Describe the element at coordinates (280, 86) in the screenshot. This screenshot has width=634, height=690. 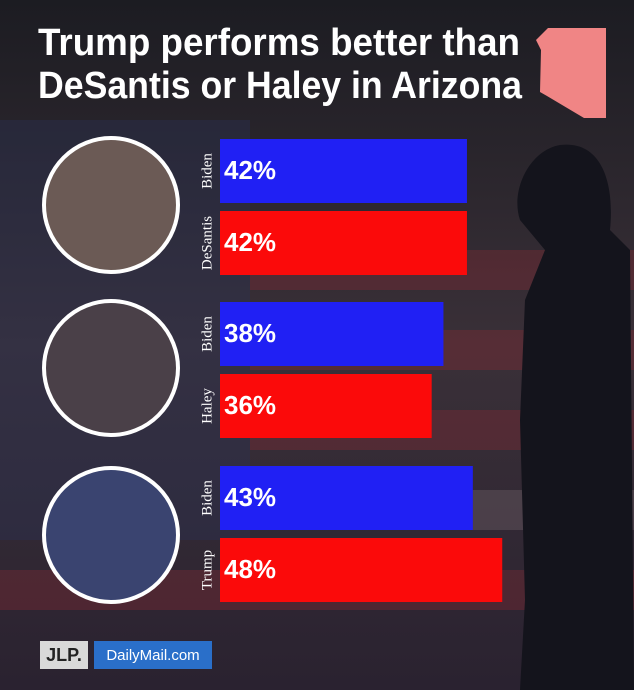
I see `chart-title: DeSantis or Haley in Arizona` at that location.